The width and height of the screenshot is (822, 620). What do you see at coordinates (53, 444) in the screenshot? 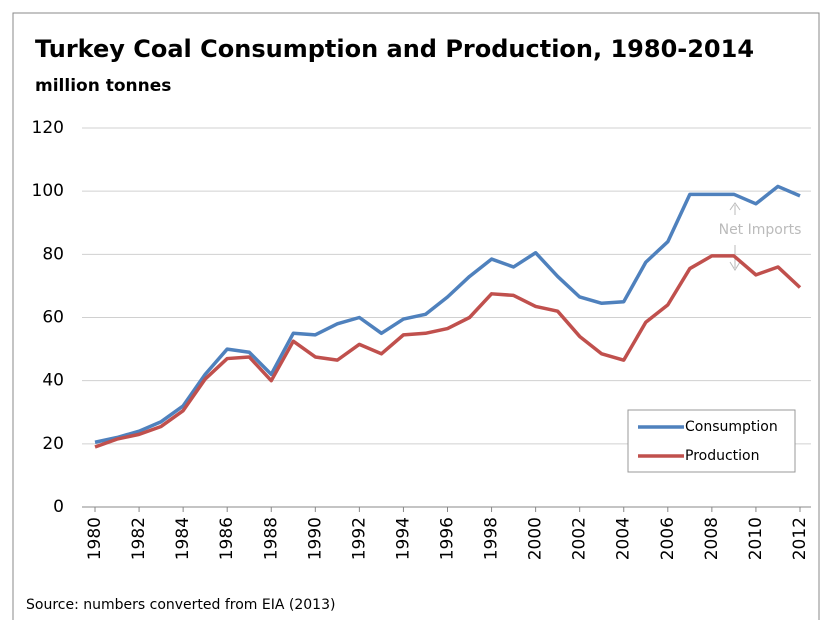
I see `y-tick-label: 20` at bounding box center [53, 444].